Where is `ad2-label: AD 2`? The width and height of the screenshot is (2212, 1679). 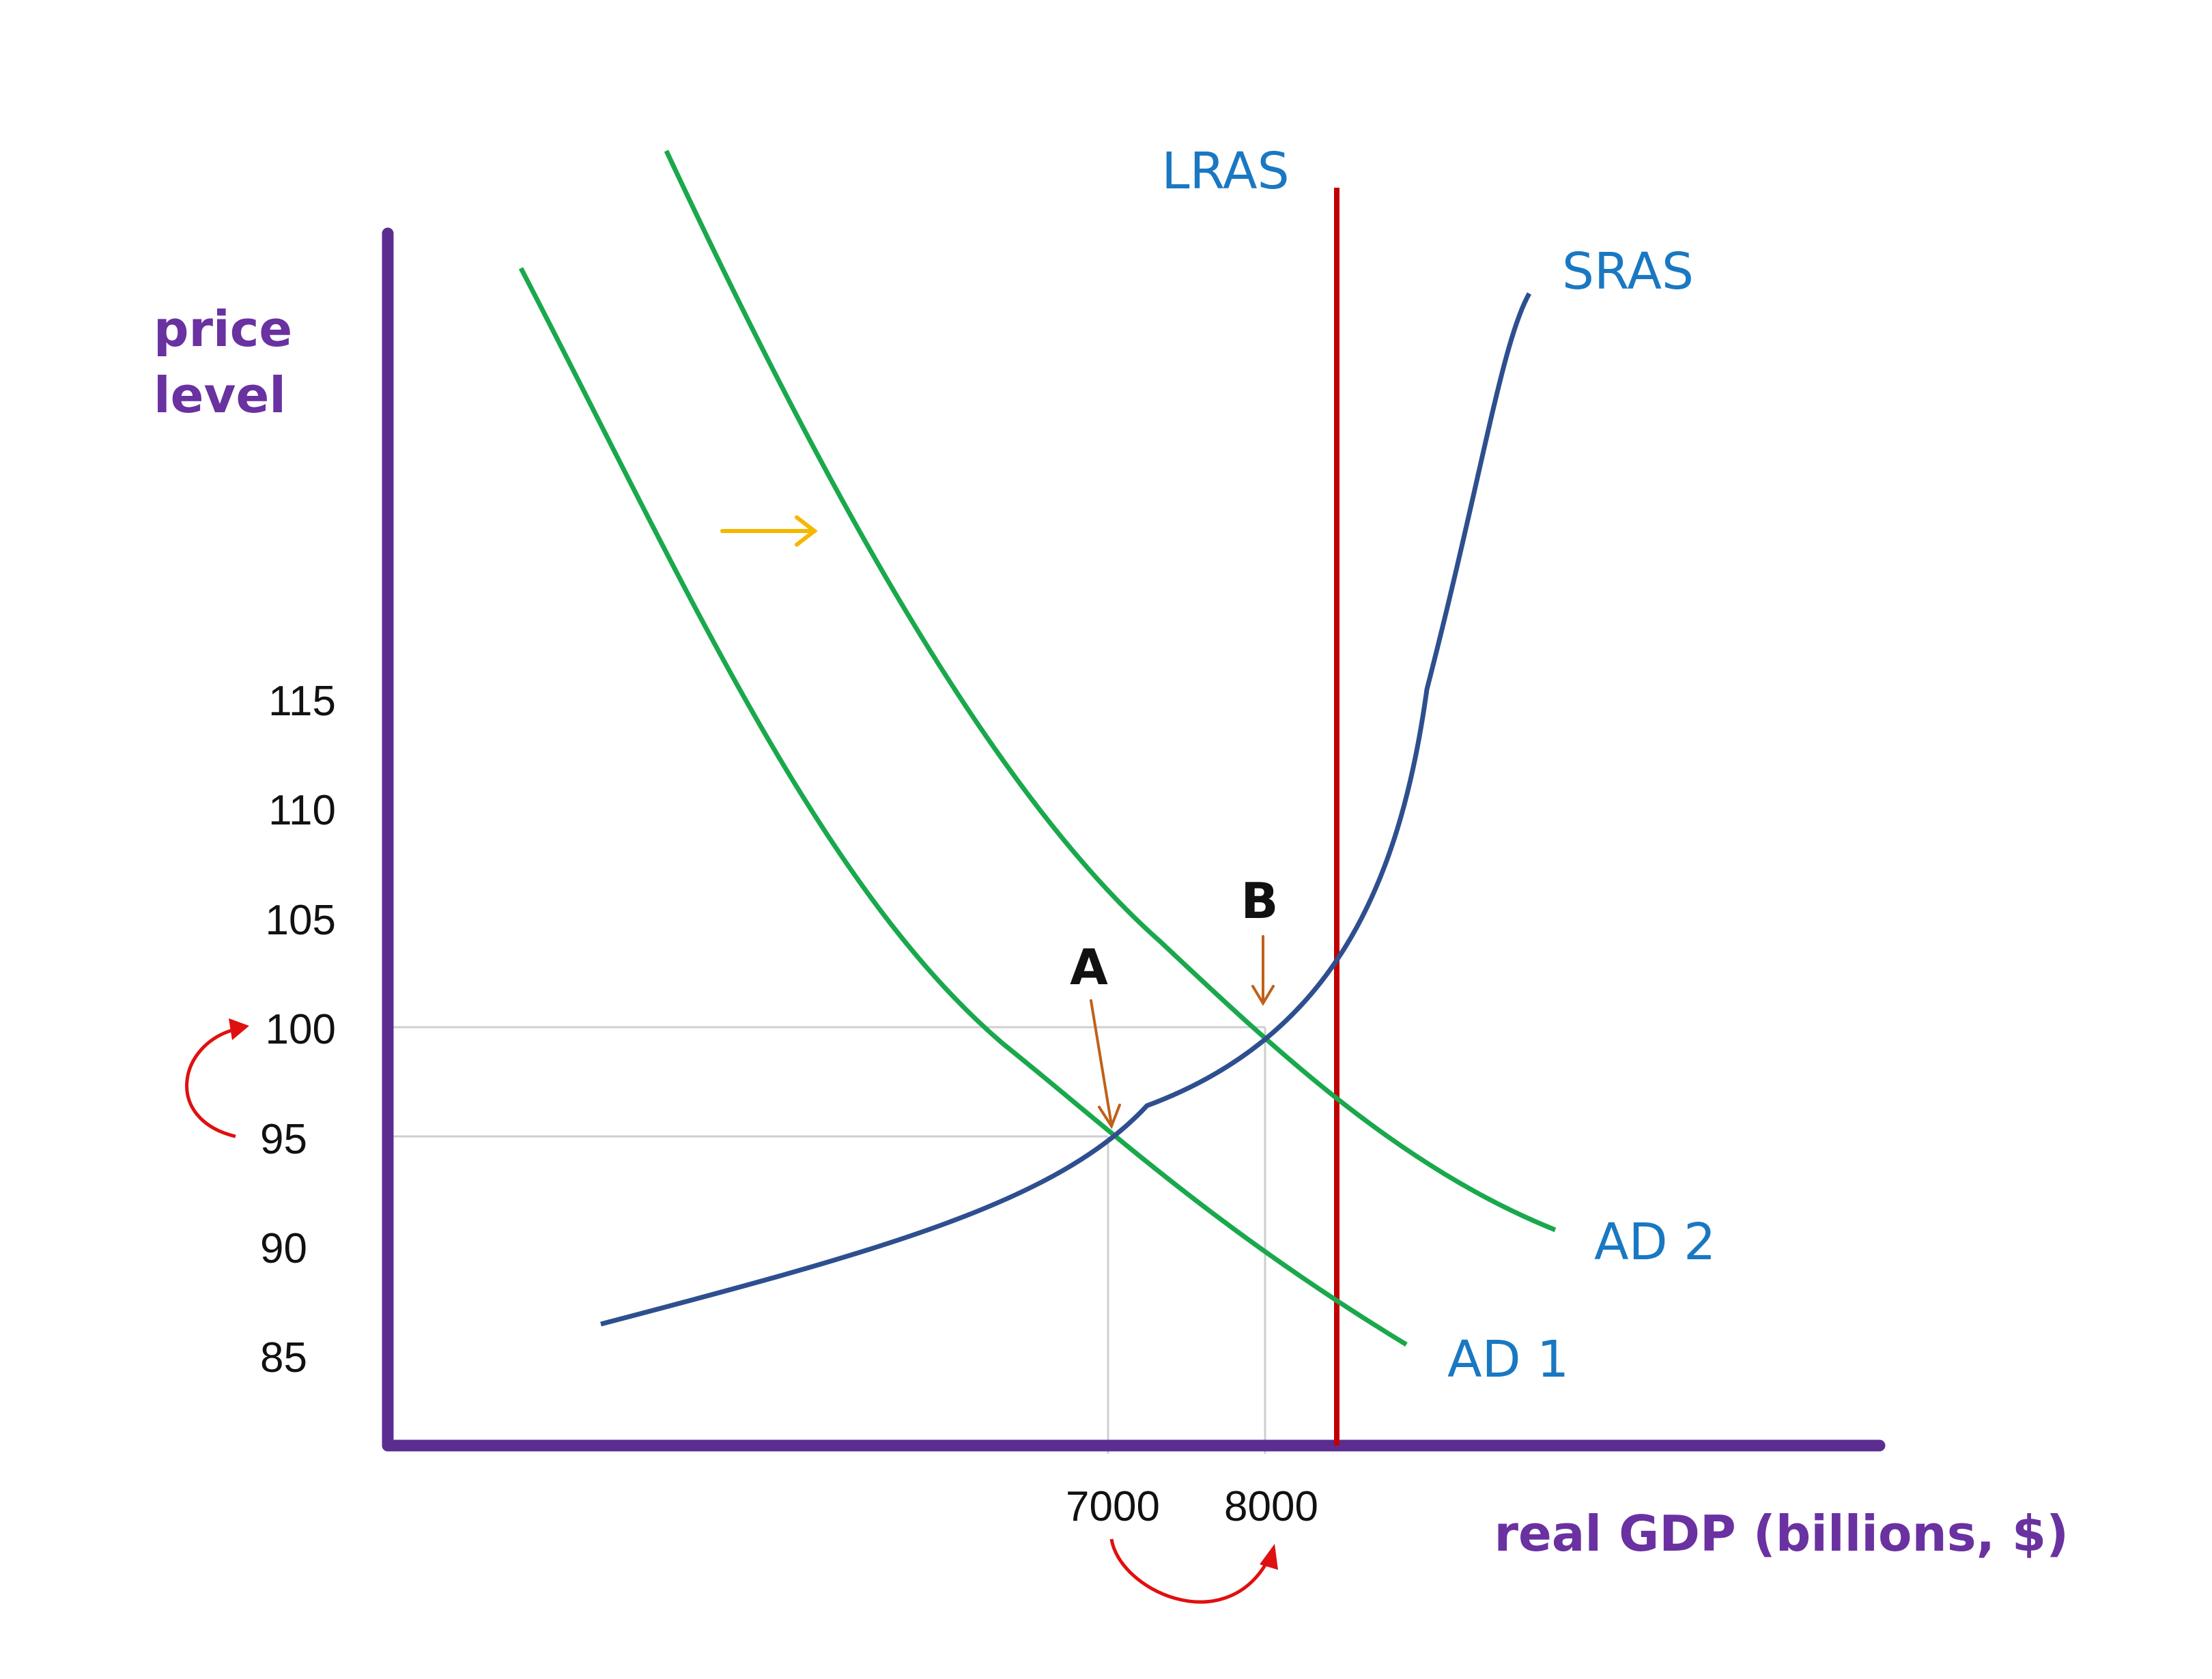
ad2-label: AD 2 is located at coordinates (1655, 1242).